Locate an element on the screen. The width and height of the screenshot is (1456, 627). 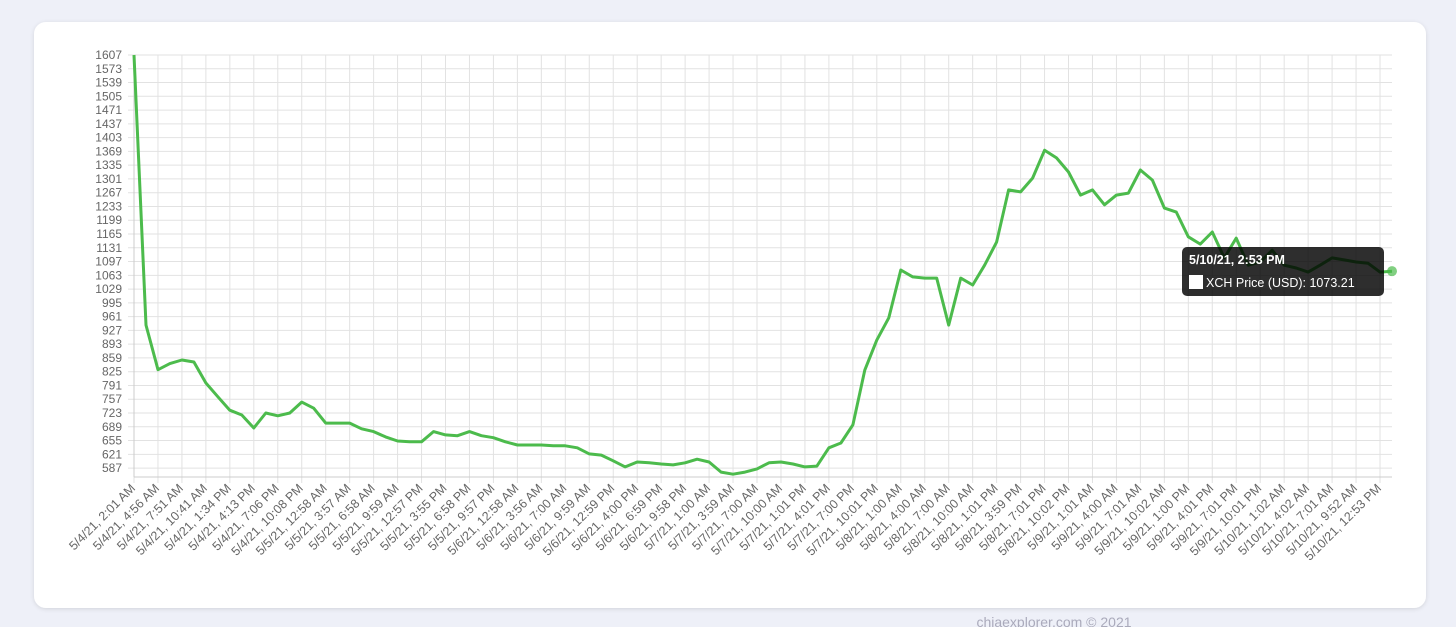
tooltip-box is located at coordinates (1283, 271).